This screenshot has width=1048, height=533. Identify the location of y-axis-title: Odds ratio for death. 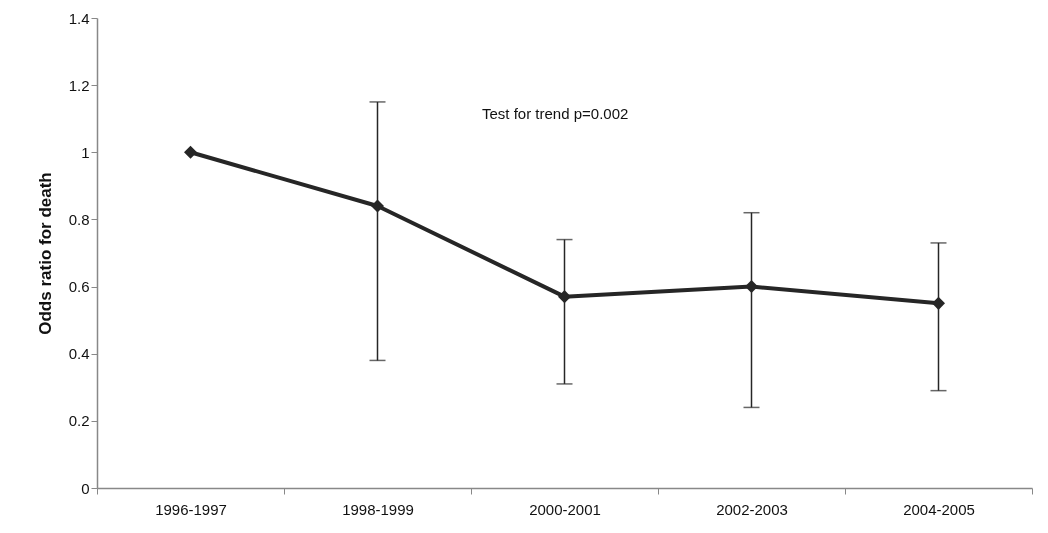
(45, 253).